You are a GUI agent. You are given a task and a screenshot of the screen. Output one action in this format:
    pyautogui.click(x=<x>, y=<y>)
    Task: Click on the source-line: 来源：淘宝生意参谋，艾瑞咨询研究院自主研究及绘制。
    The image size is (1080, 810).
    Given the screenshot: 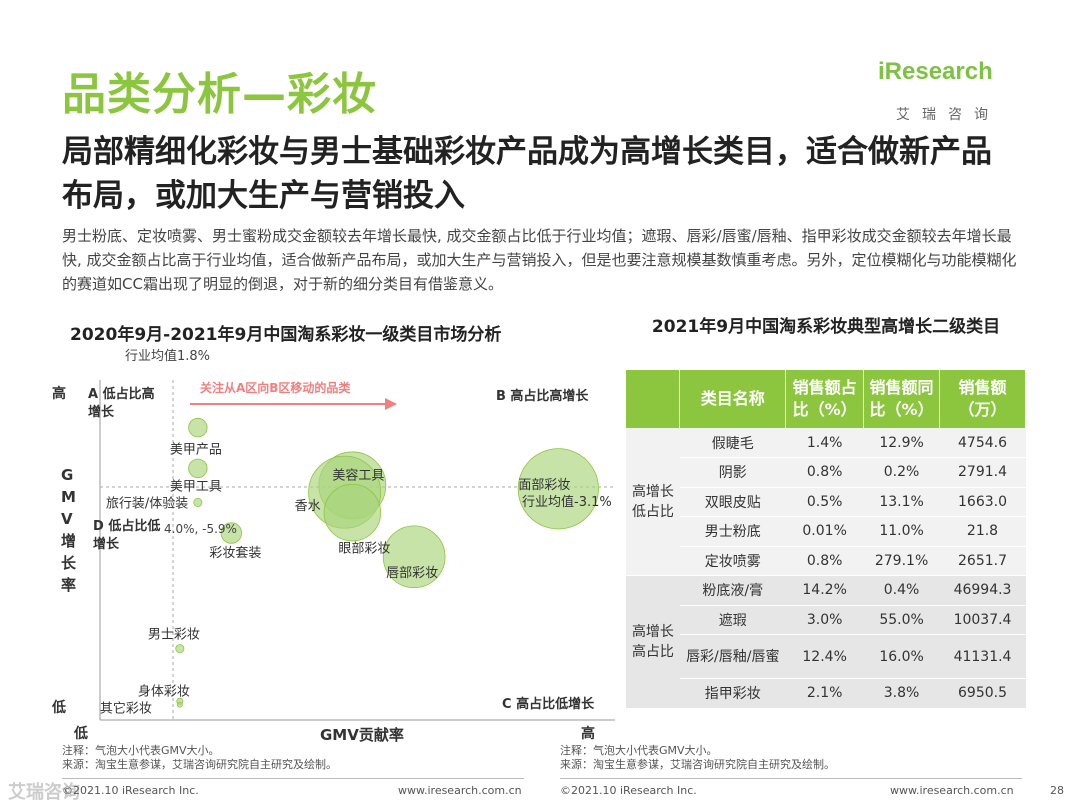 What is the action you would take?
    pyautogui.click(x=697, y=764)
    